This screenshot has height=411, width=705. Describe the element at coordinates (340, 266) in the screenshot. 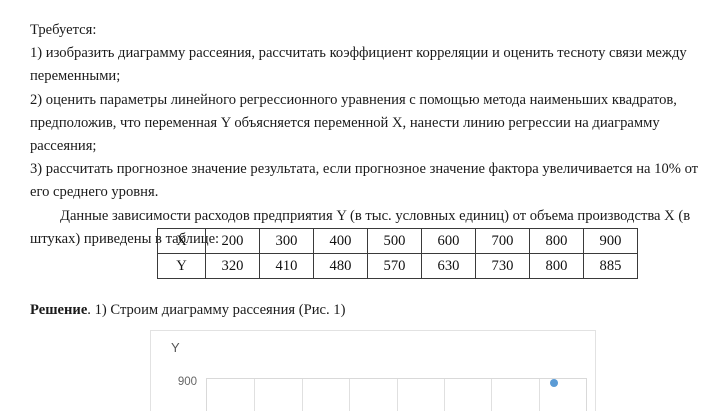

I see `table-cell-y-3: 480` at that location.